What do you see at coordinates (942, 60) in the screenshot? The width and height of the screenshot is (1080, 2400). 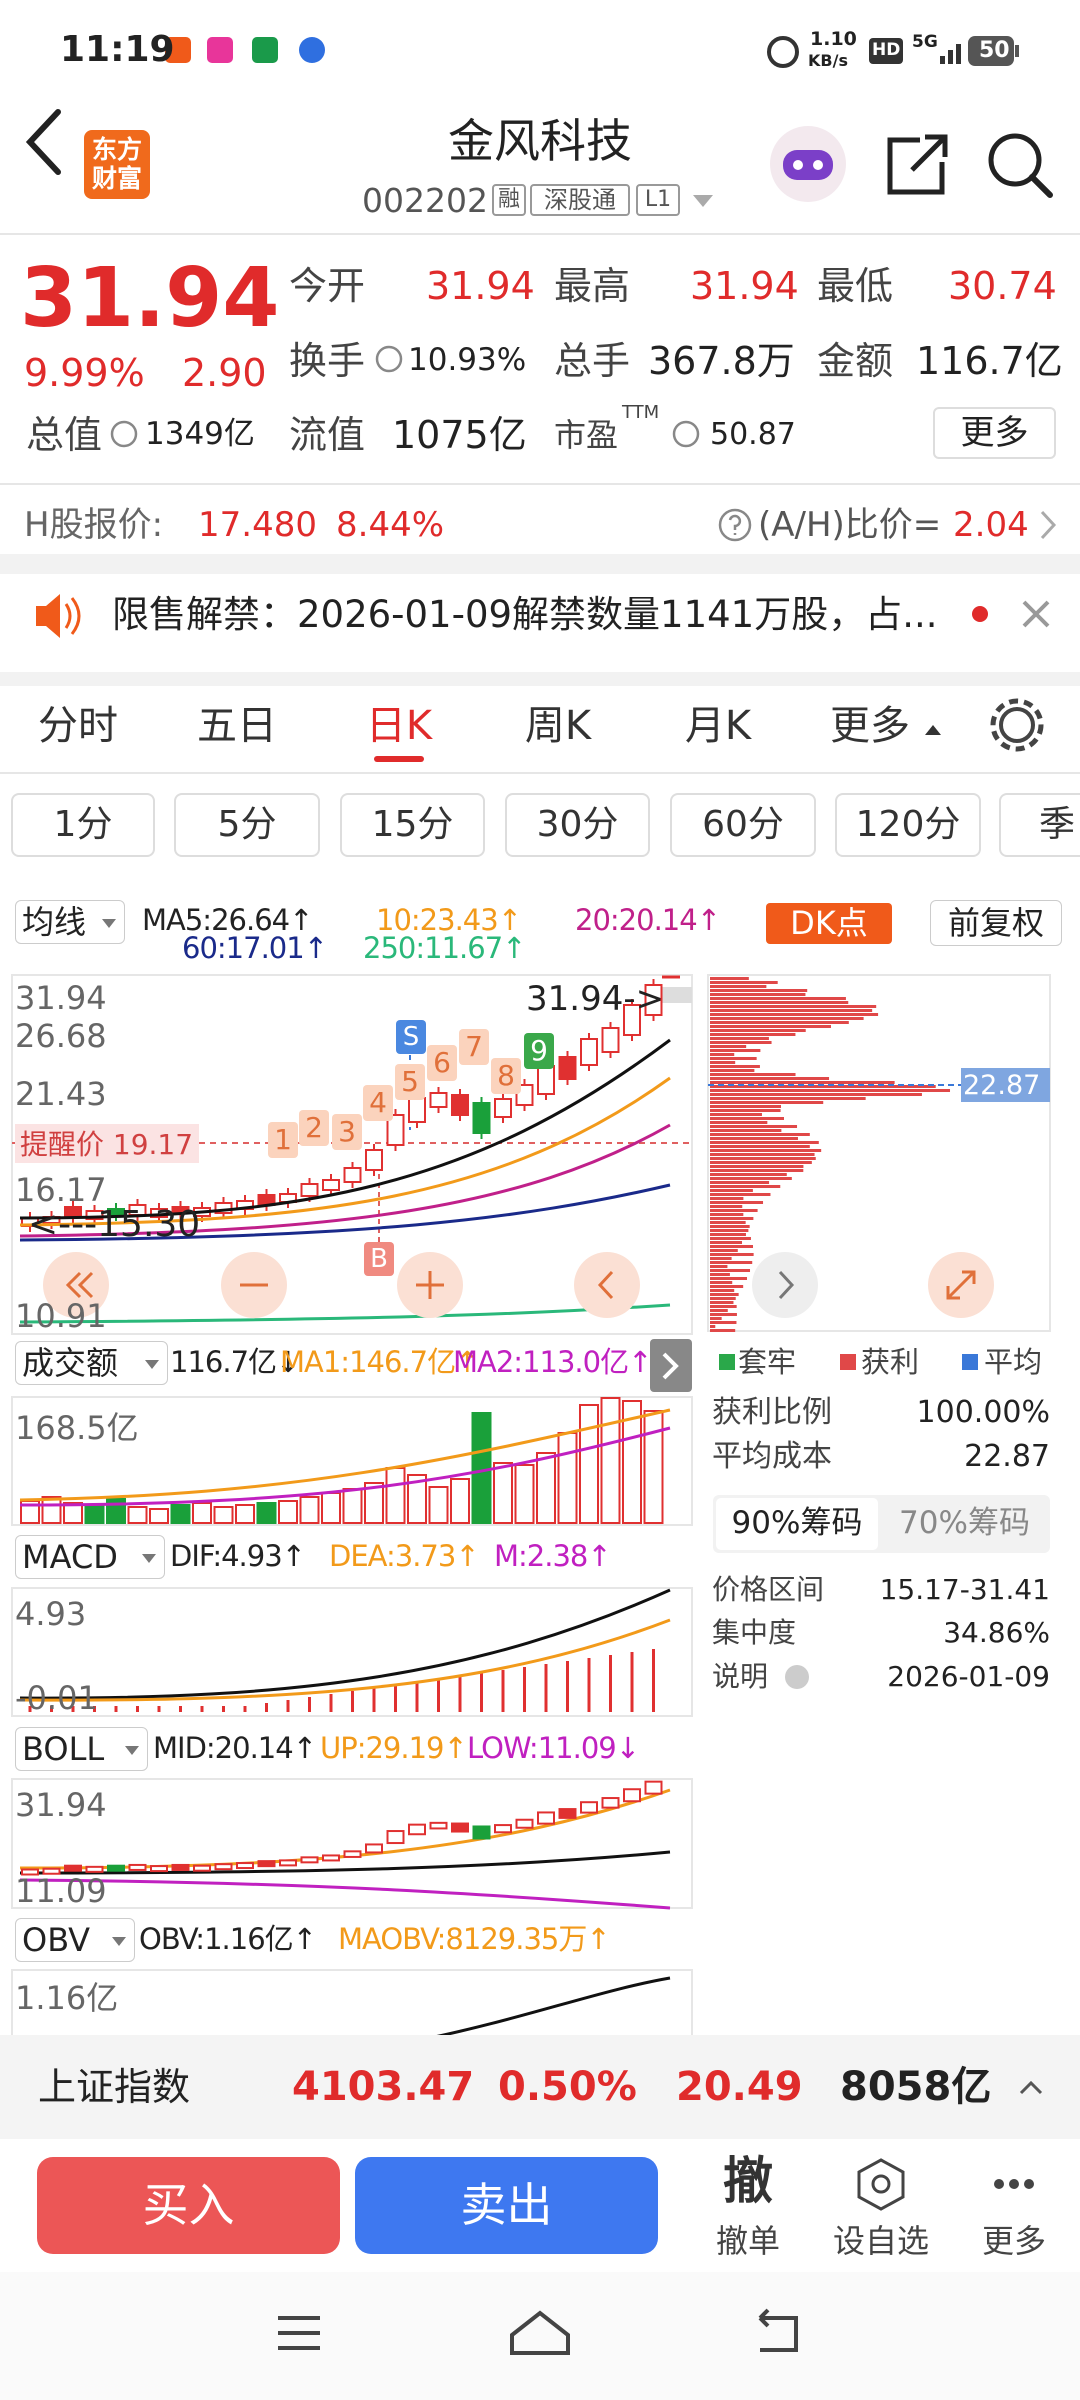 I see `signal` at bounding box center [942, 60].